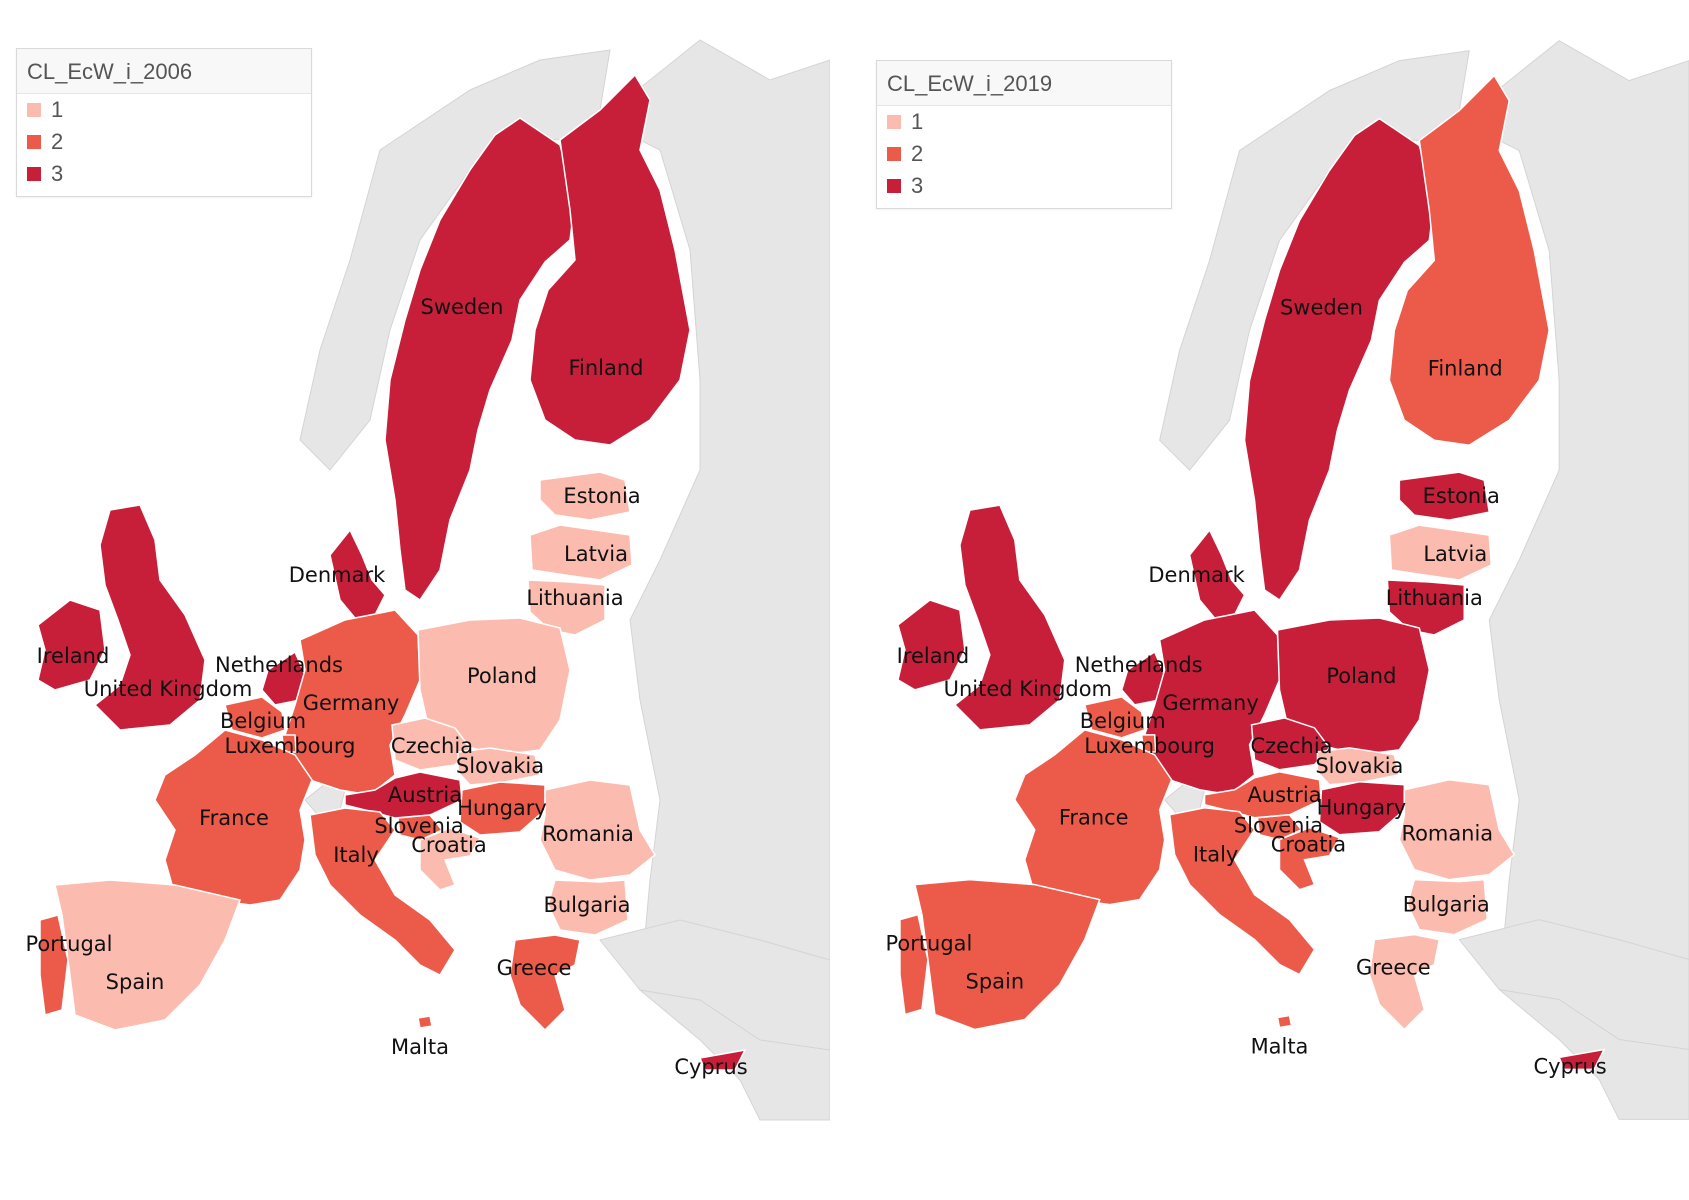 The image size is (1689, 1200). Describe the element at coordinates (1278, 826) in the screenshot. I see `country-label-slovenia: Slovenia` at that location.